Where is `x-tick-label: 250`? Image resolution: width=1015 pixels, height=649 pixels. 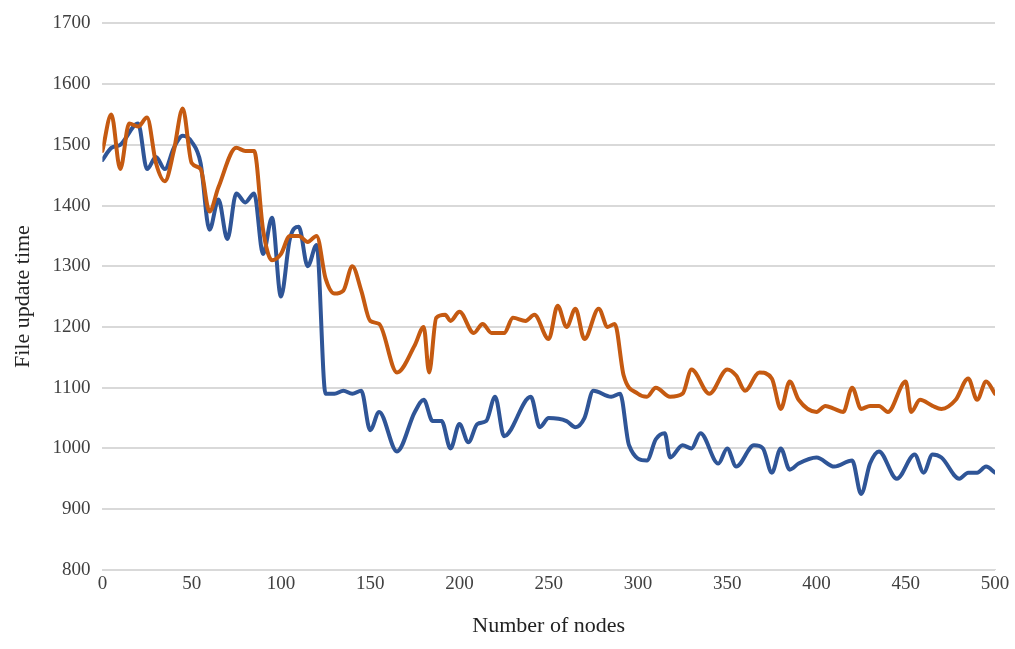
x-tick-label: 250 is located at coordinates (548, 583).